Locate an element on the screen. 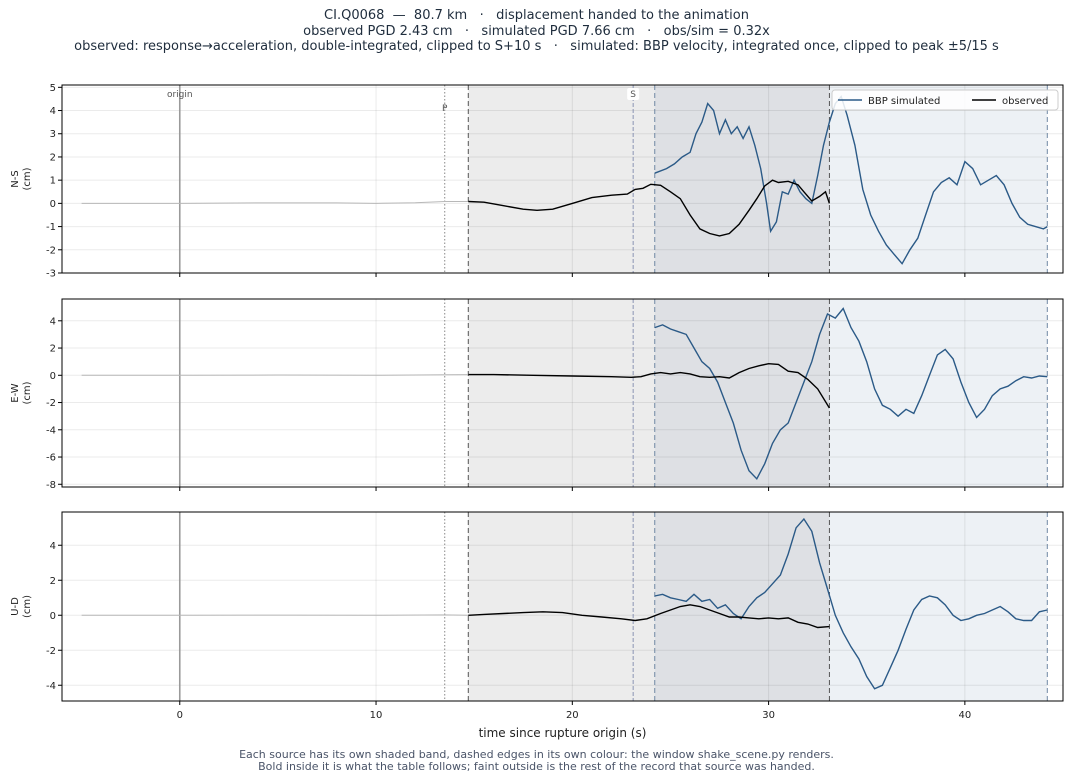 The image size is (1073, 781). x-axis-label: time since rupture origin (s) is located at coordinates (563, 733).